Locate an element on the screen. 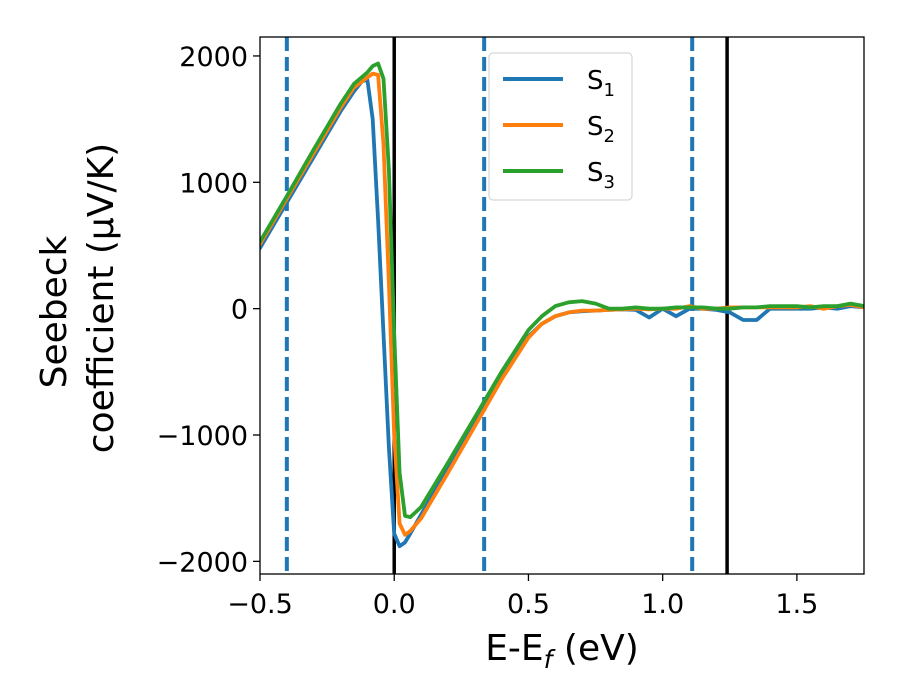 The width and height of the screenshot is (900, 700). y-tick-label: −2000 is located at coordinates (202, 562).